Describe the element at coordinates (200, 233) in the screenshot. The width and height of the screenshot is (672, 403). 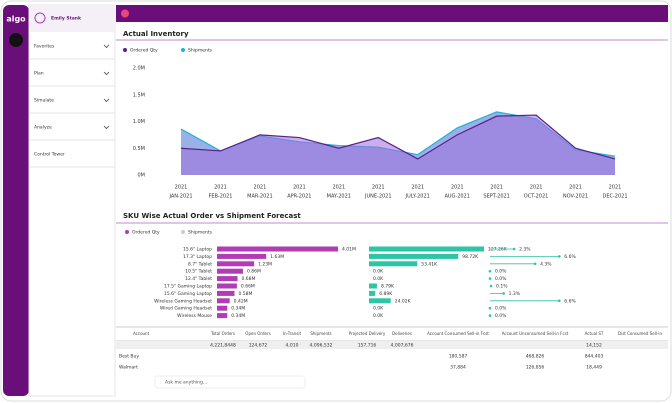
I see `legend-label: Shipments` at that location.